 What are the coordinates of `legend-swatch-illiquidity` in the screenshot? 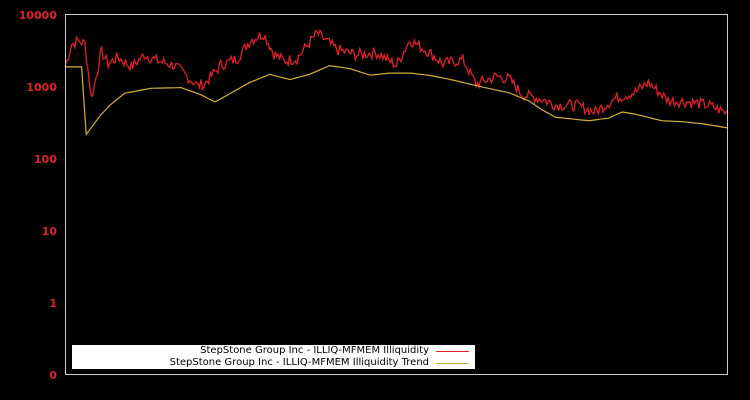 It's located at (452, 351).